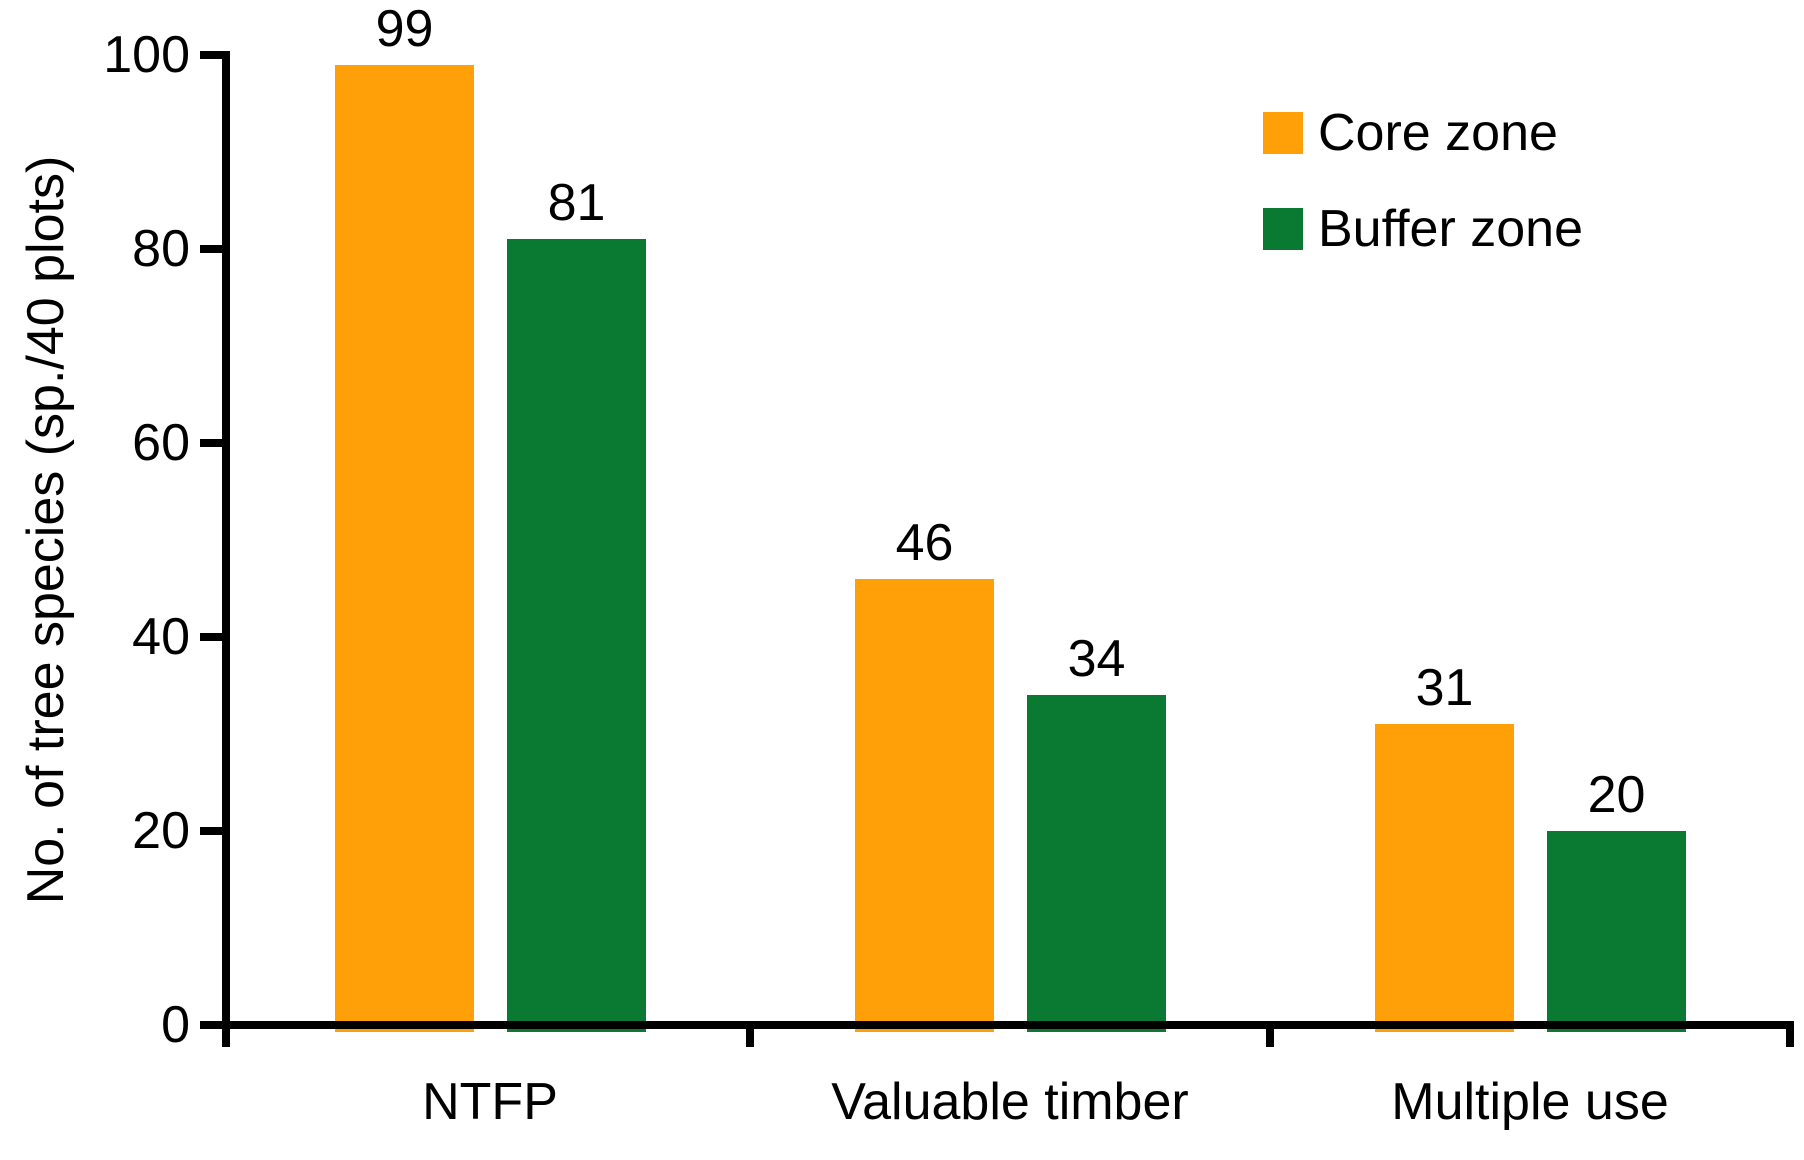 Image resolution: width=1804 pixels, height=1160 pixels. What do you see at coordinates (226, 549) in the screenshot?
I see `y-axis-line` at bounding box center [226, 549].